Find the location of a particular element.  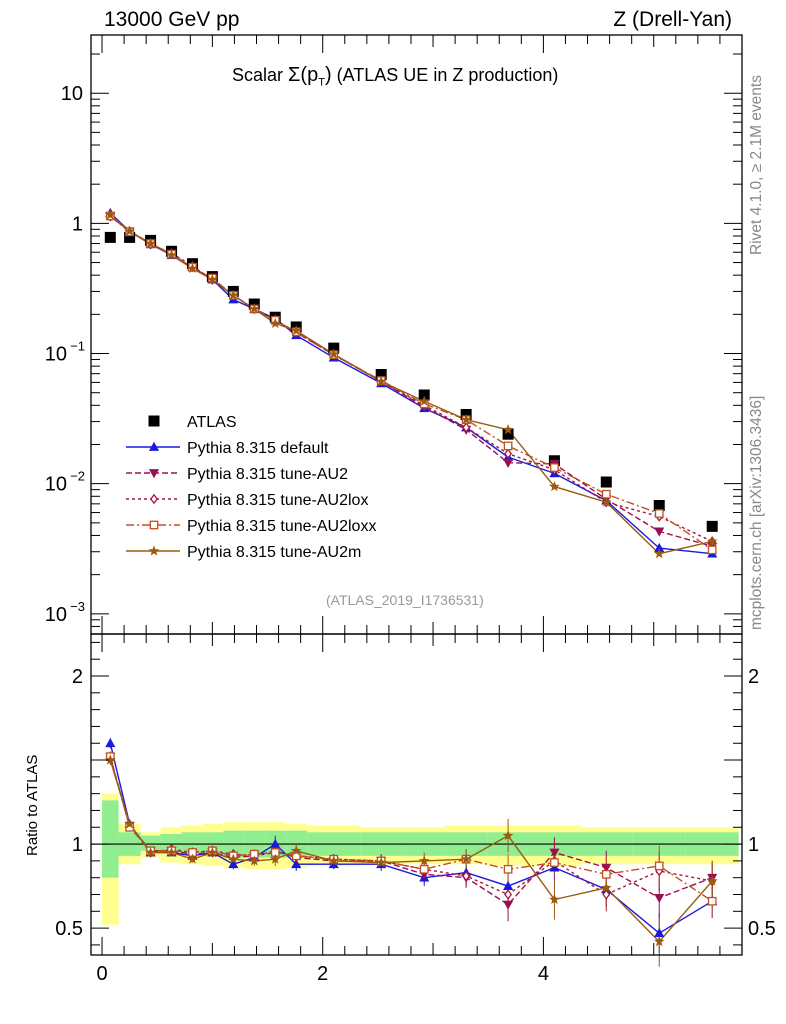

ratio-y-axis-label: Ratio to ATLAS is located at coordinates (32, 805).